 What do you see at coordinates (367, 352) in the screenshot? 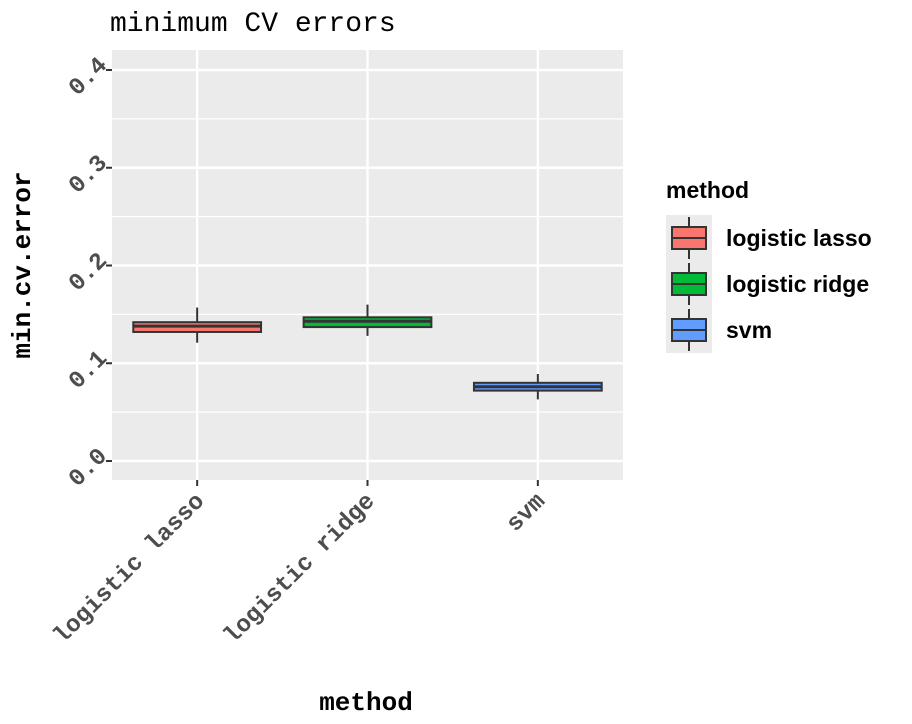
I see `box-series` at bounding box center [367, 352].